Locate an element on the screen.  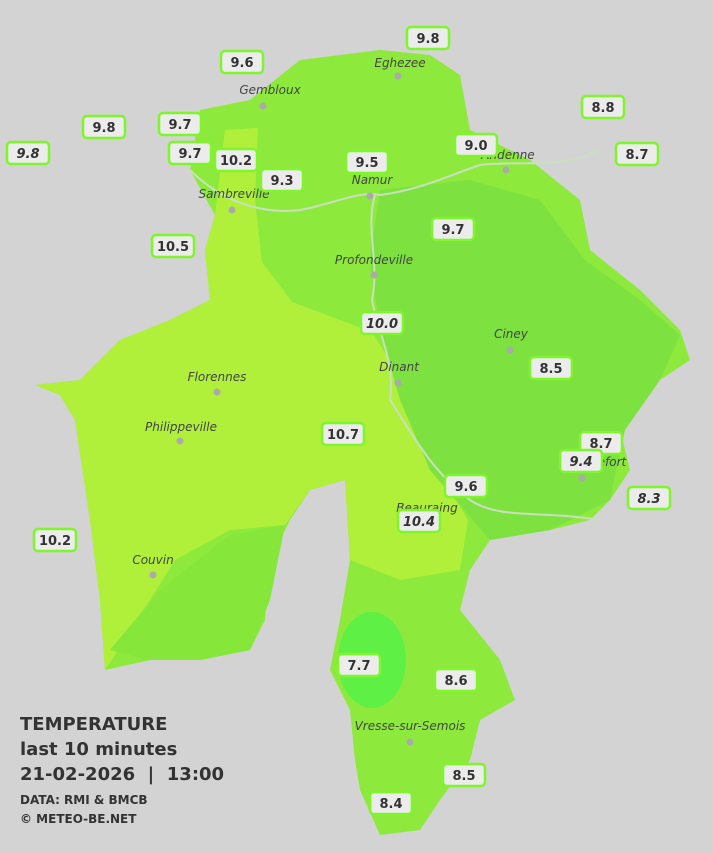
station-value: 9.0 is located at coordinates (475, 146).